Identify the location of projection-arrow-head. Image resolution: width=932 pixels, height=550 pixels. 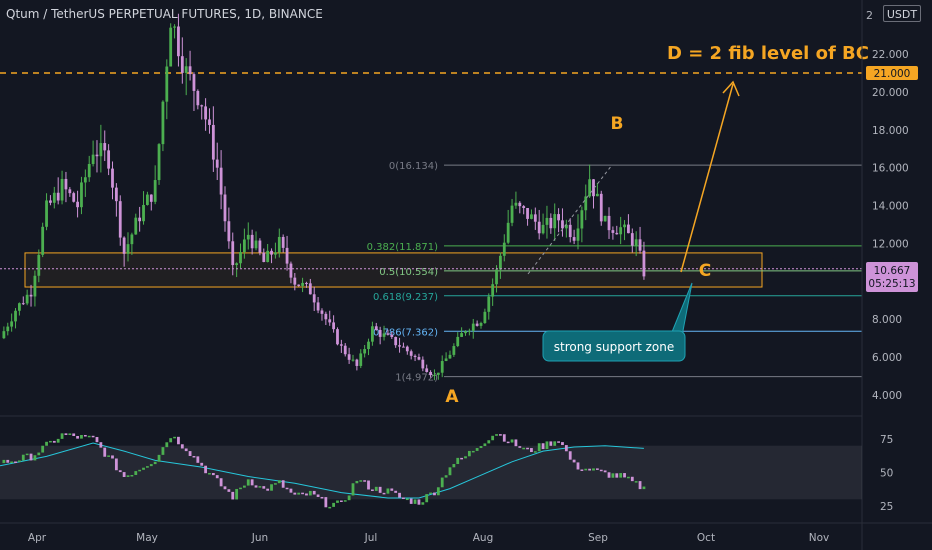
(731, 88).